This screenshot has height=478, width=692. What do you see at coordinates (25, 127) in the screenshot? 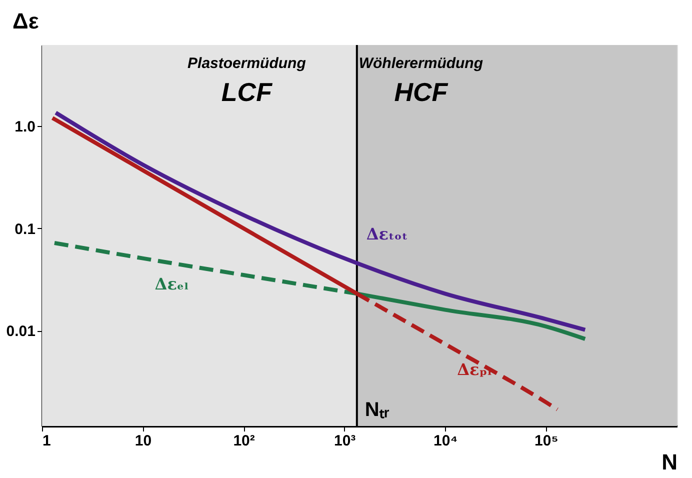
I see `y-tick-label: 1.0` at bounding box center [25, 127].